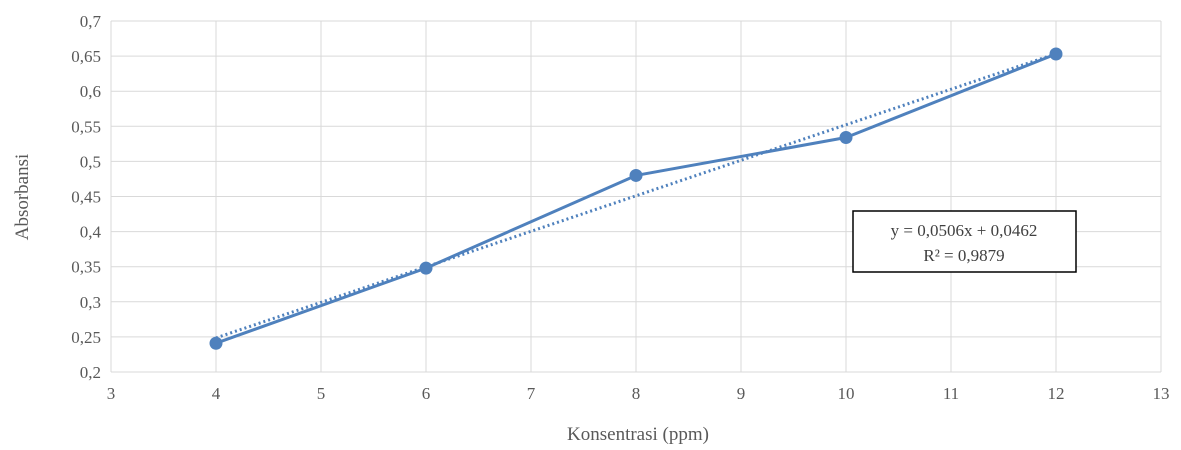 The width and height of the screenshot is (1181, 450). Describe the element at coordinates (22, 197) in the screenshot. I see `y-axis-title: Absorbansi` at that location.